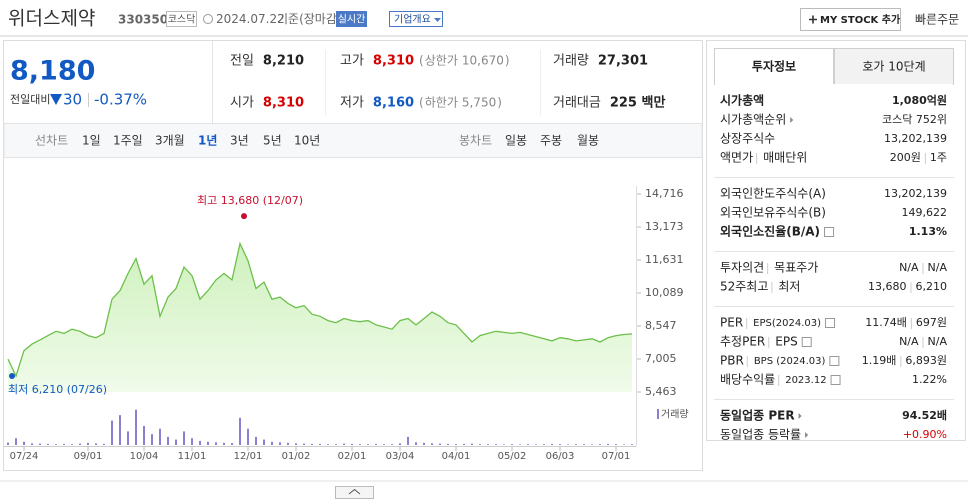 The image size is (968, 500). I want to click on info-value: 1,080억원, so click(919, 100).